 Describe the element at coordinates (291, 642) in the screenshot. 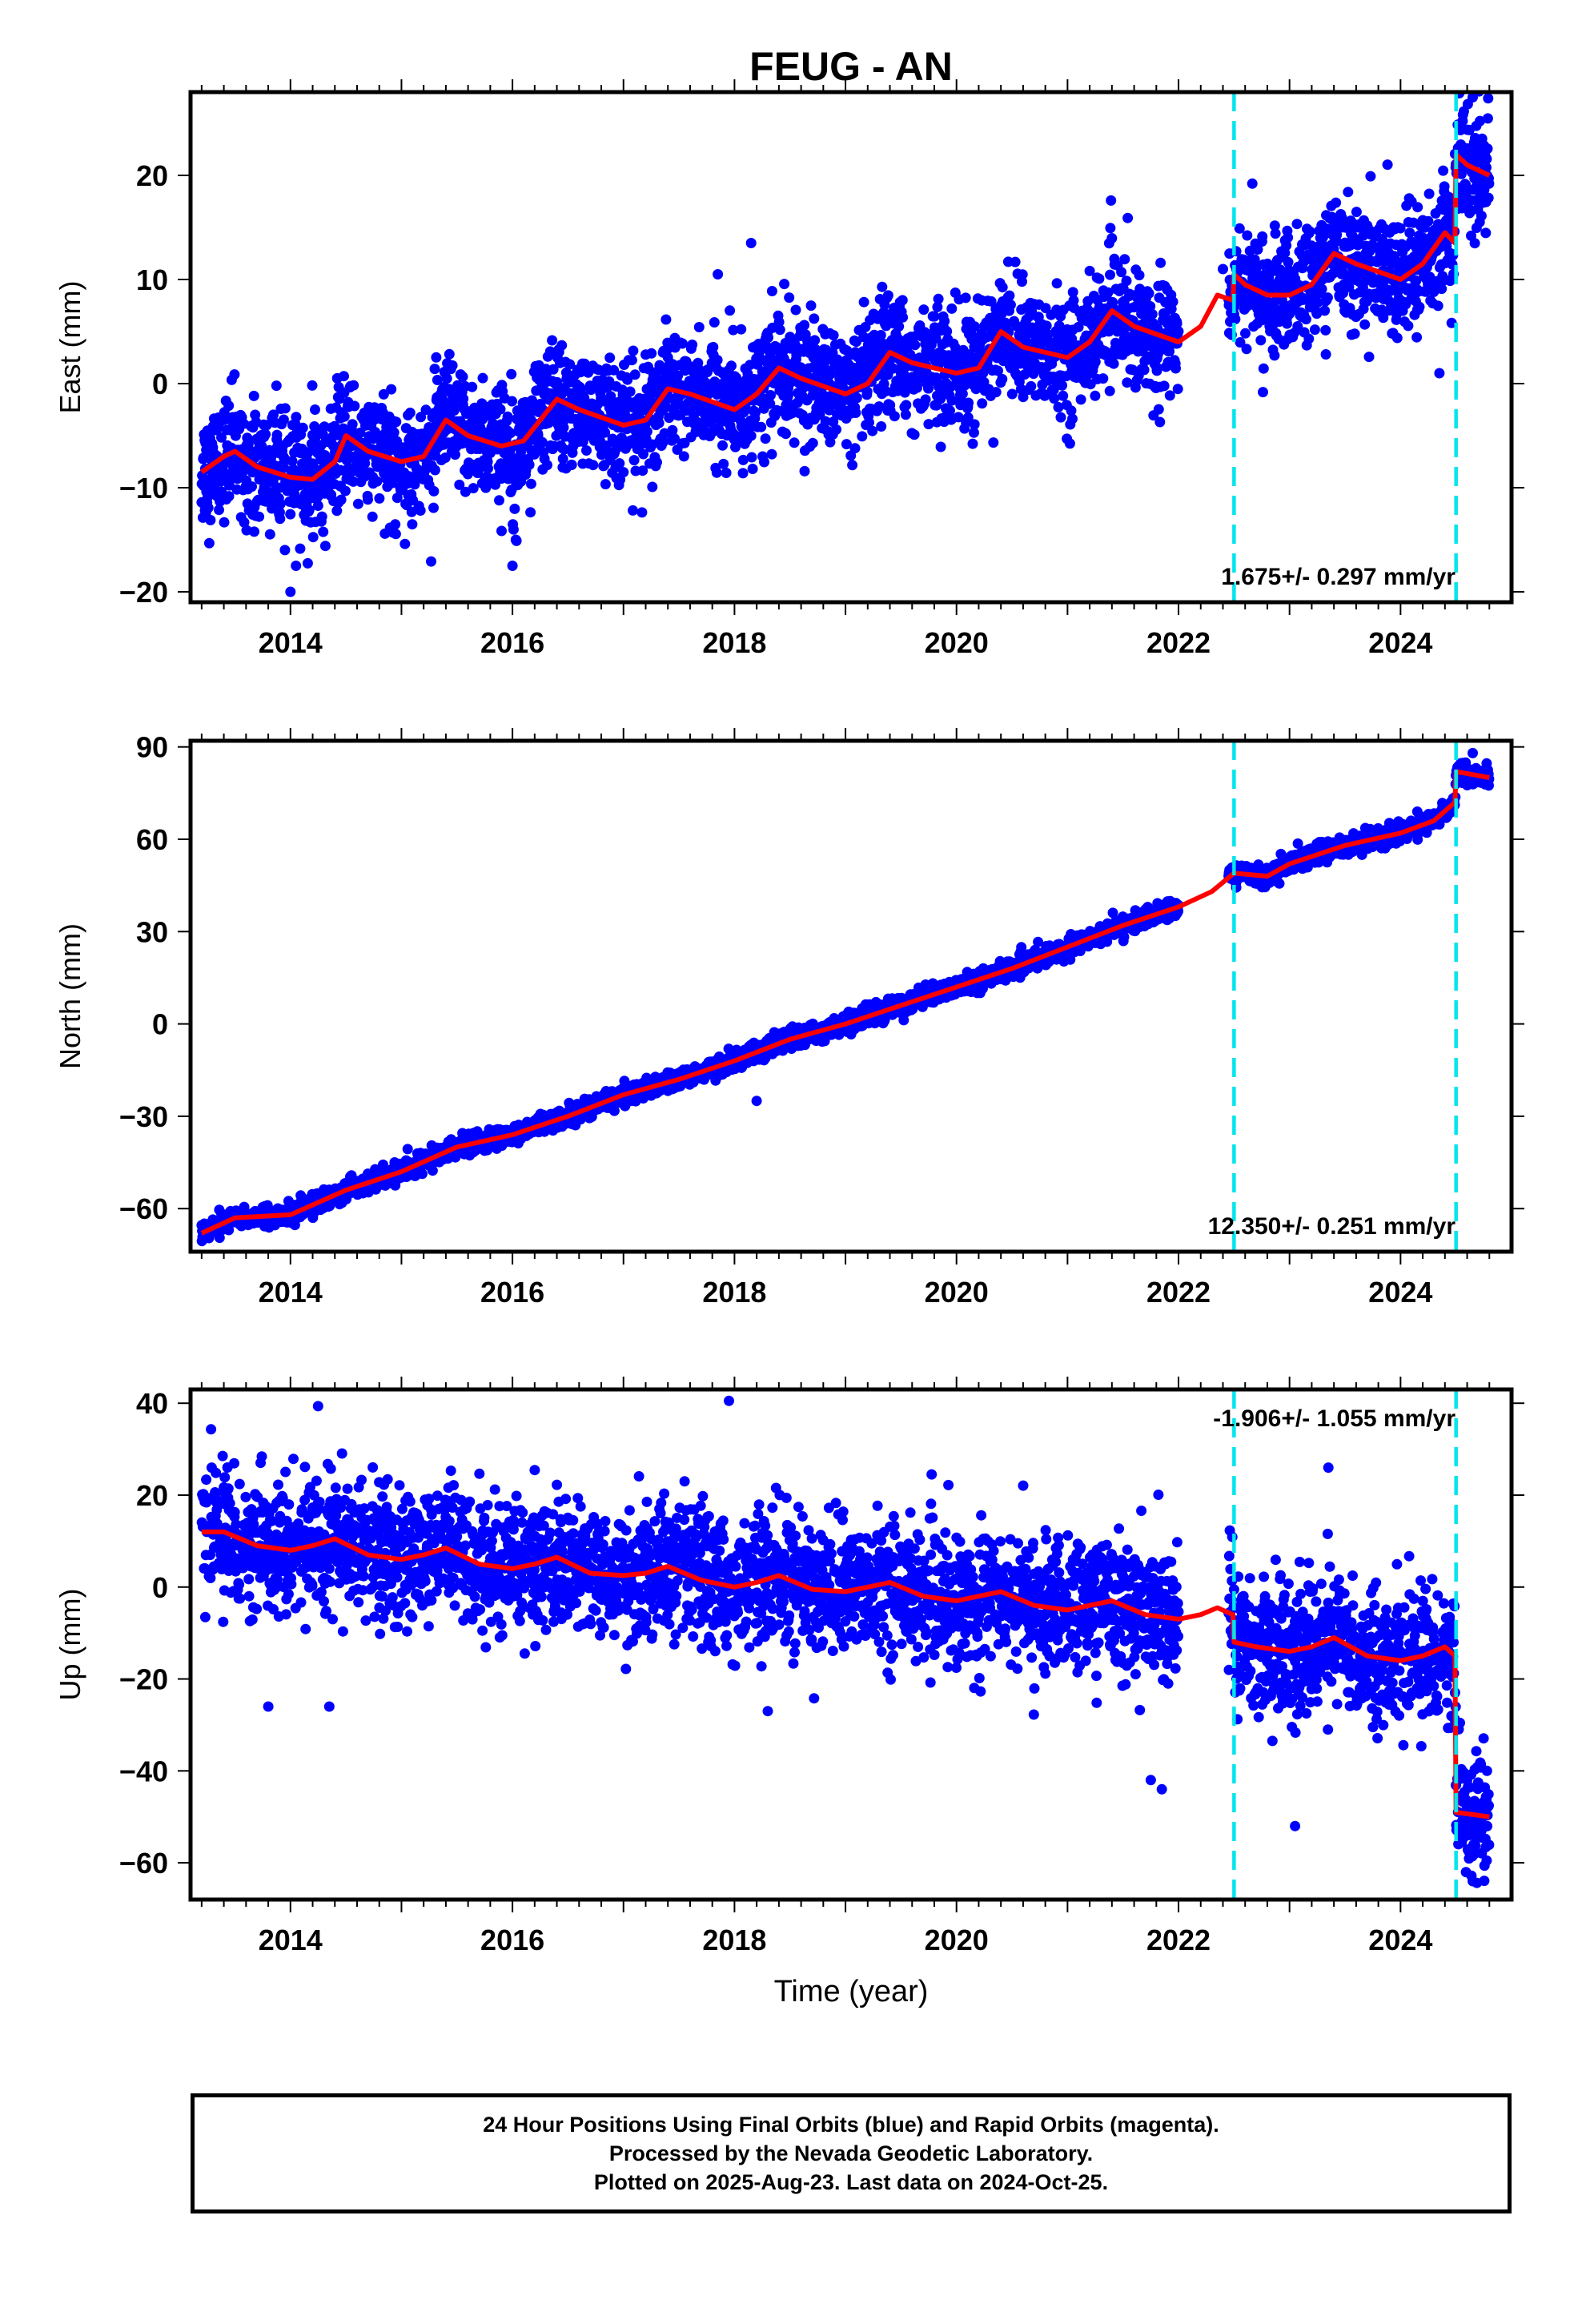

I see `east-x-tick-label: 2014` at that location.